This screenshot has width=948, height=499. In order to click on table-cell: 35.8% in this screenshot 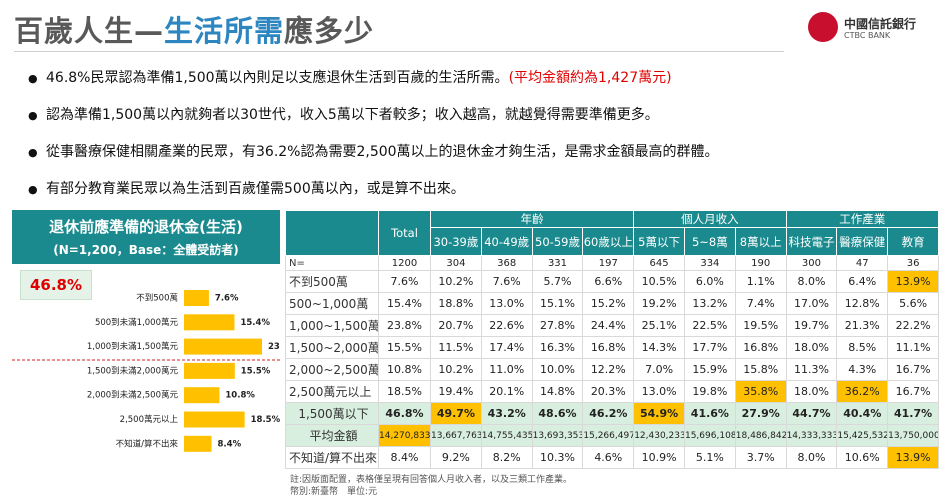, I will do `click(760, 391)`.